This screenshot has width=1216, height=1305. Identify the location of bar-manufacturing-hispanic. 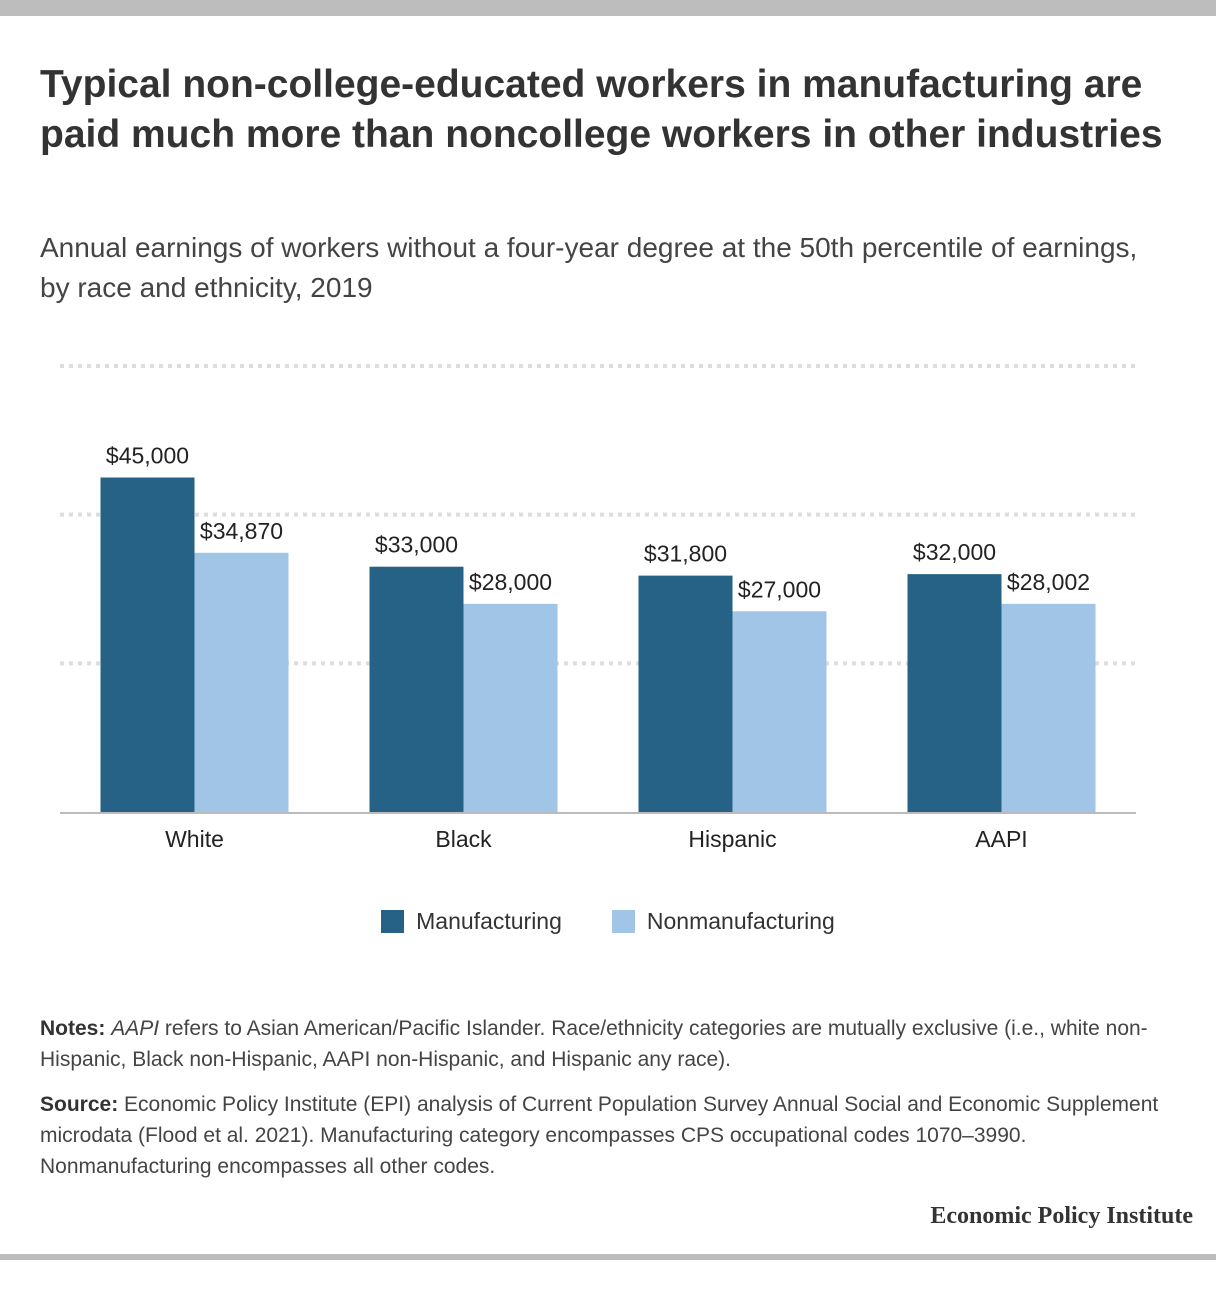
(685, 693).